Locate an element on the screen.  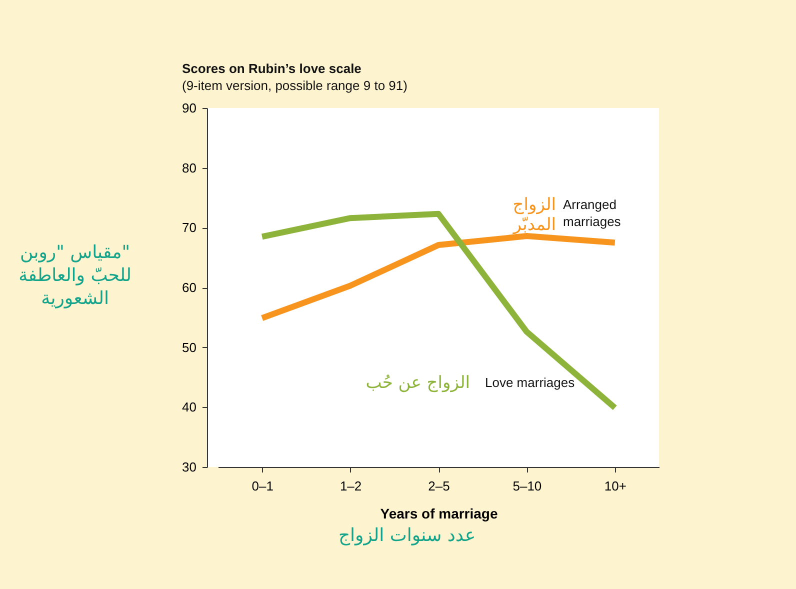
x-tick-label: 0–1 is located at coordinates (263, 486).